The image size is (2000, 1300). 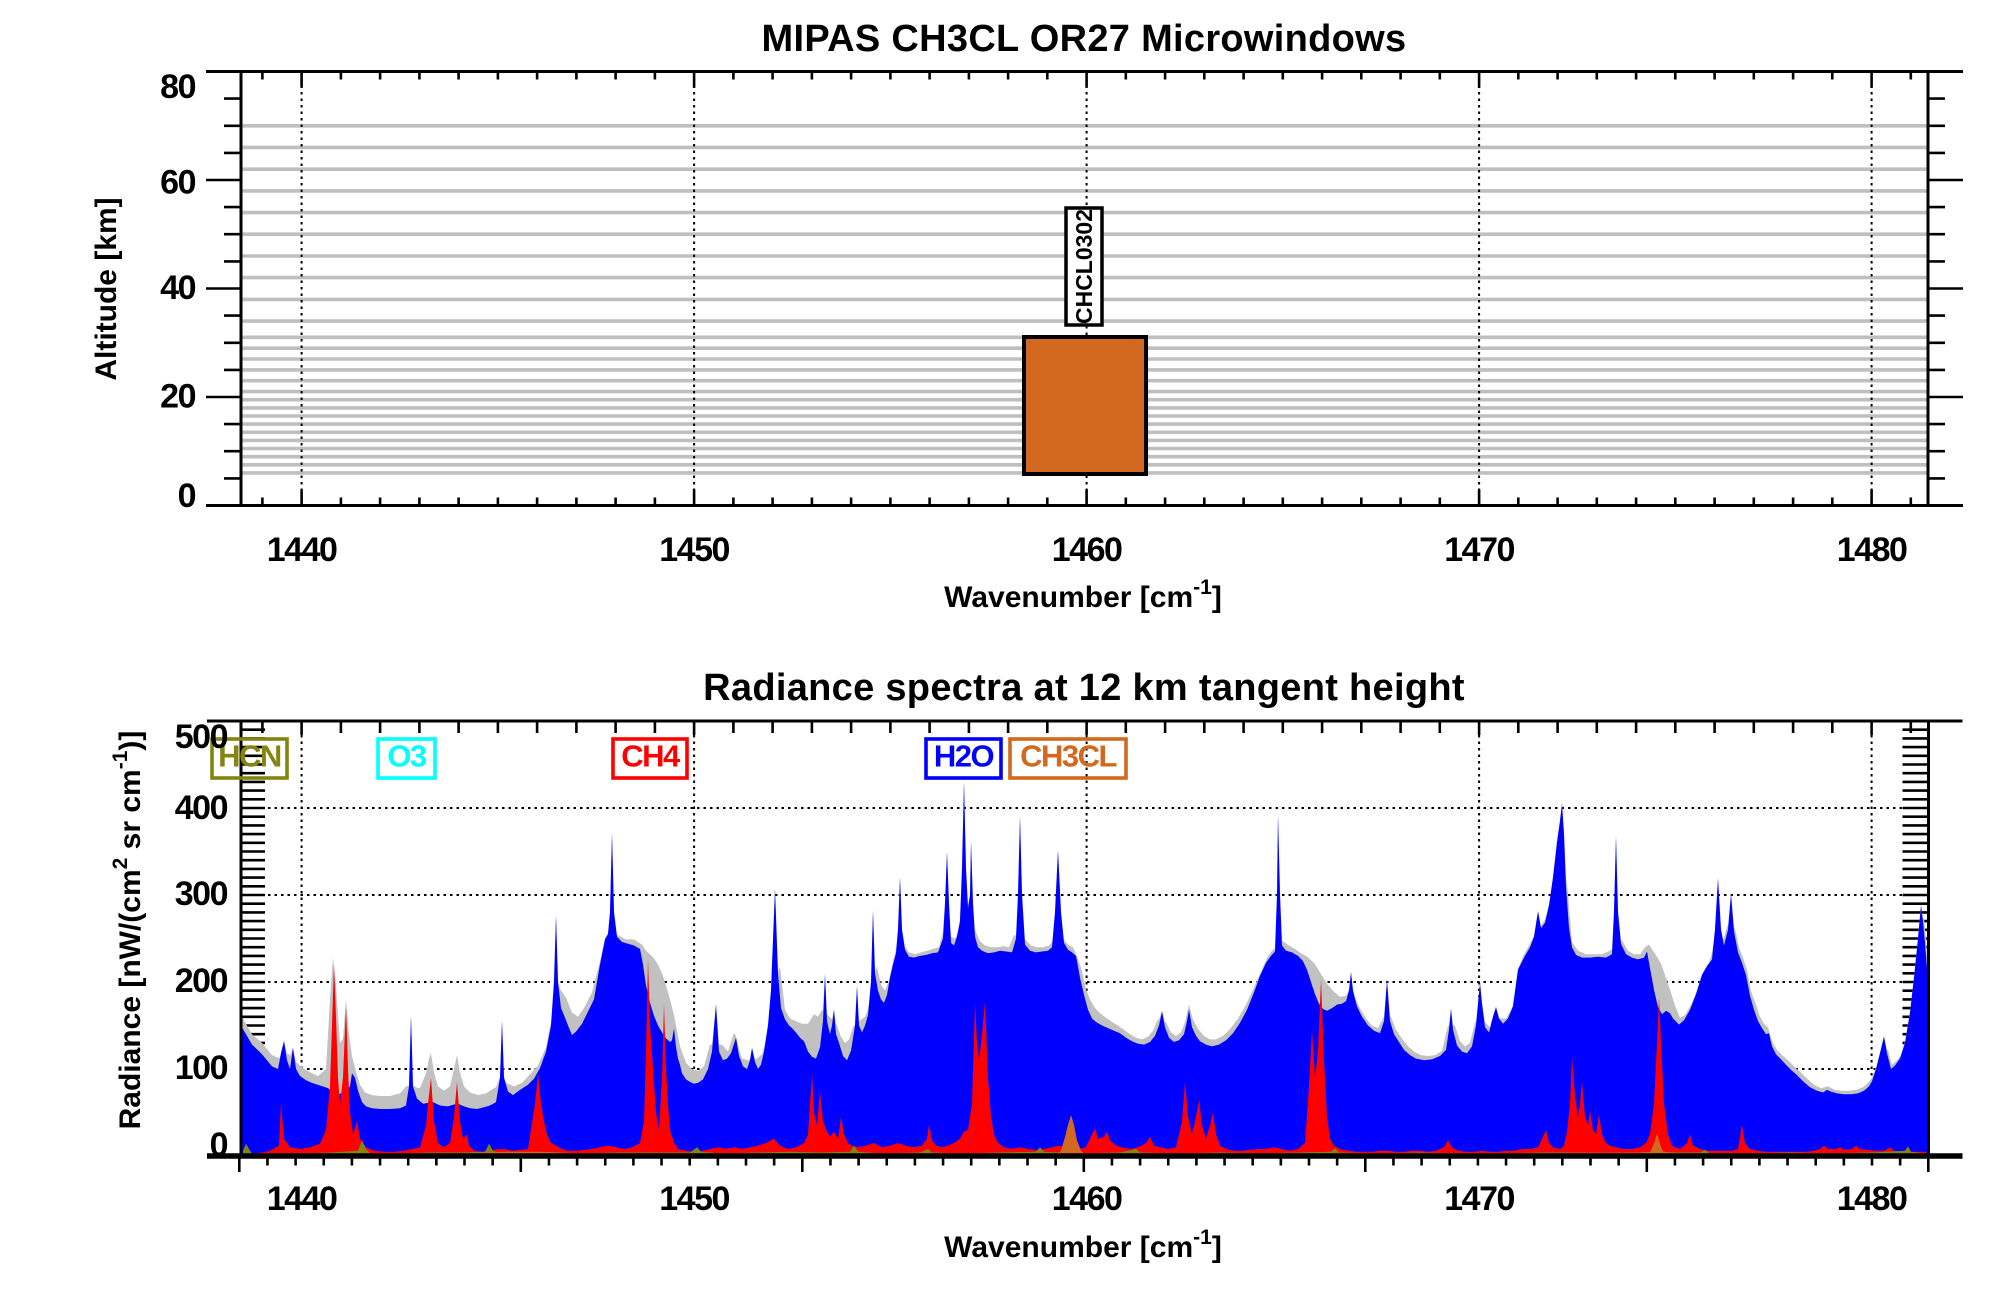 I want to click on svg-text: 60, so click(x=177, y=182).